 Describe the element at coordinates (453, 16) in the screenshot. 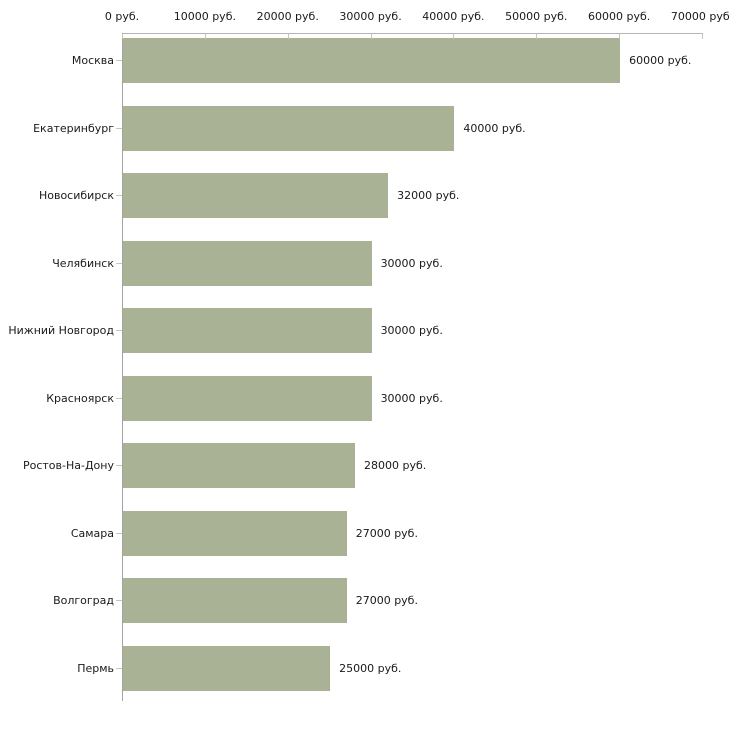

I see `x-axis-tick-label: 40000 руб.` at that location.